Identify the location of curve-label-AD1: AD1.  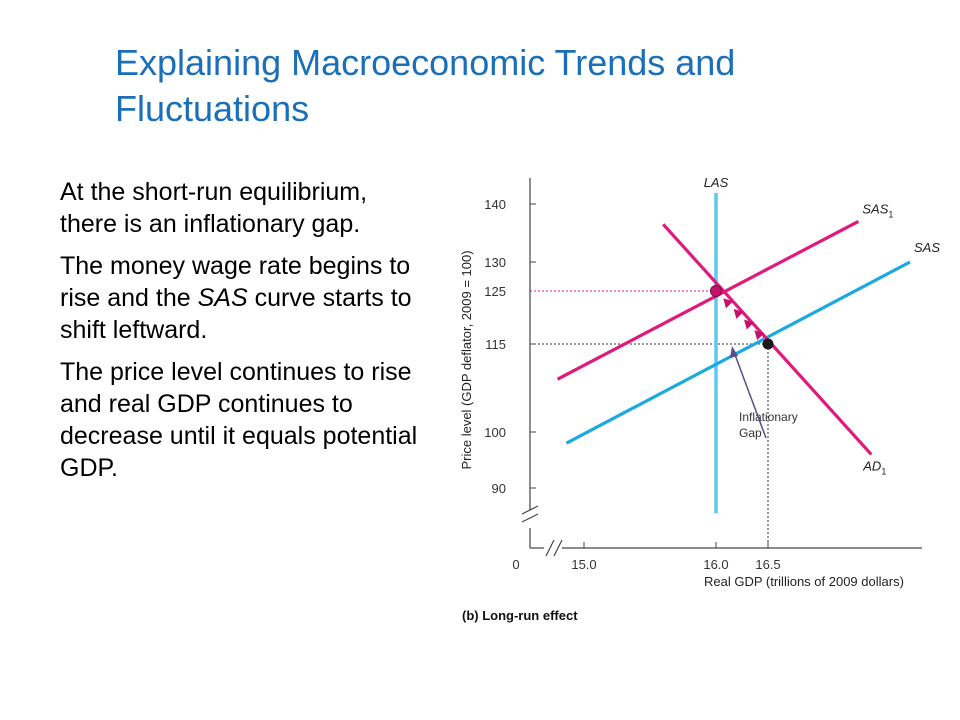
(874, 467).